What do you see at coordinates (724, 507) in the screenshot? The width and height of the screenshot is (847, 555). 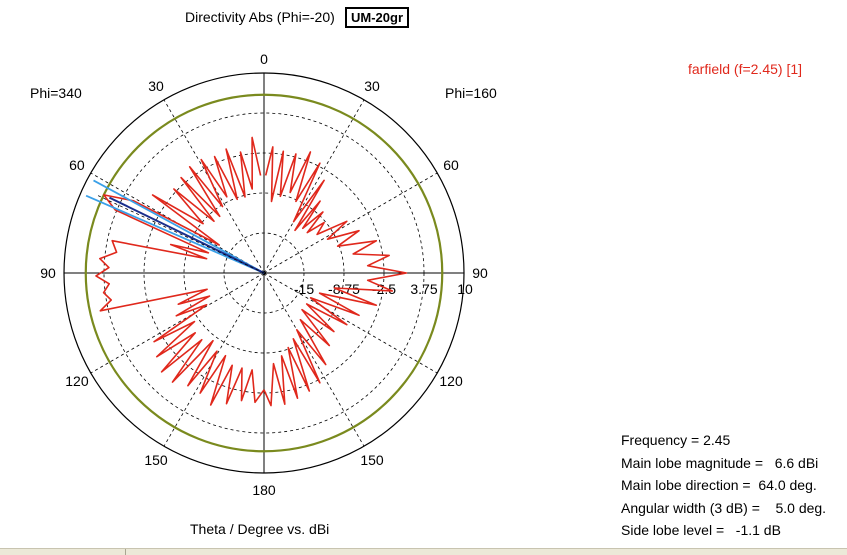 I see `info-angular-width: Angular width (3 dB) = 5.0 deg.` at bounding box center [724, 507].